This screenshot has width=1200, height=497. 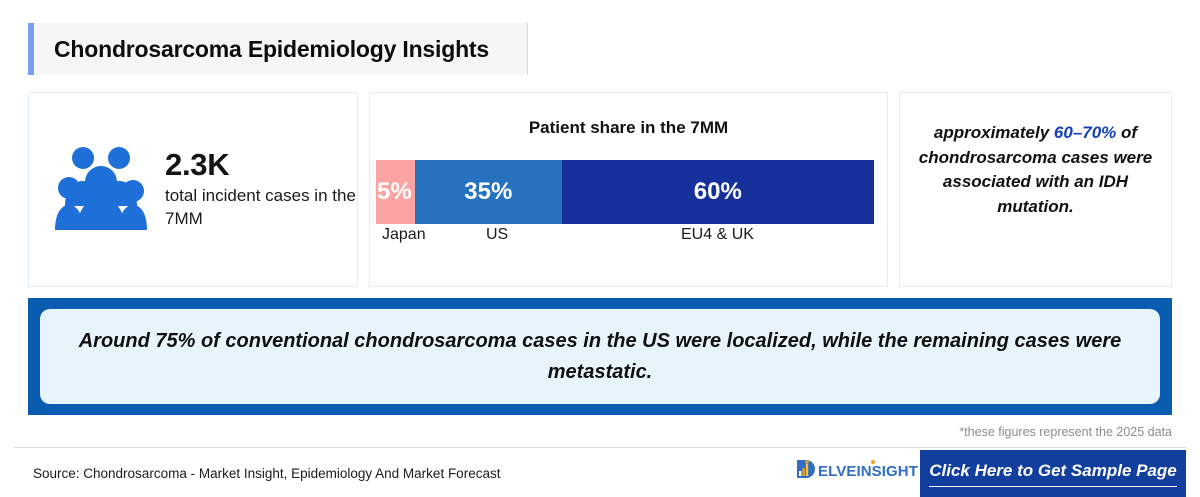 What do you see at coordinates (395, 192) in the screenshot?
I see `bar-segment-japan: 5%` at bounding box center [395, 192].